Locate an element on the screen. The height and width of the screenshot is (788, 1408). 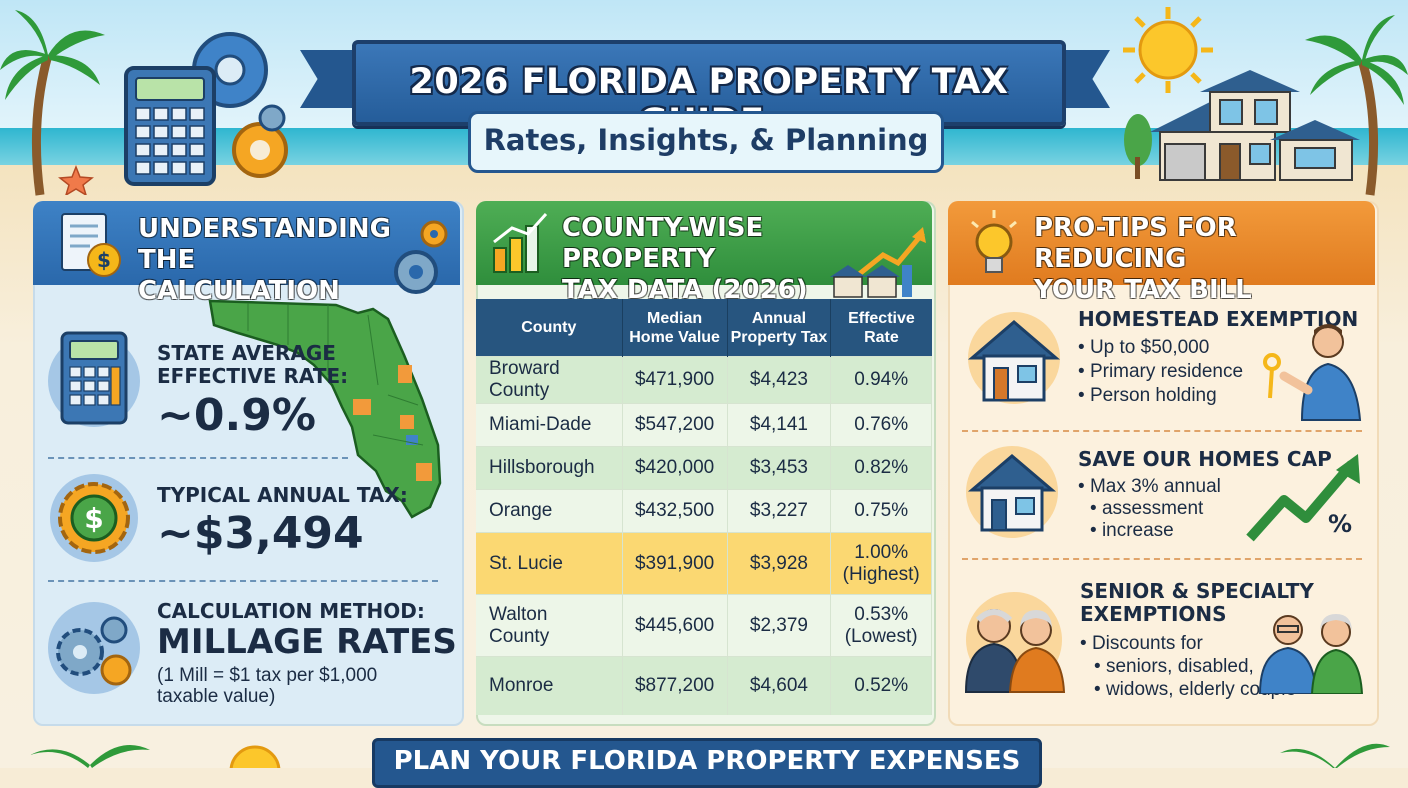
table-row: Monroe $877,200 $4,604 0.52% is located at coordinates (704, 685).